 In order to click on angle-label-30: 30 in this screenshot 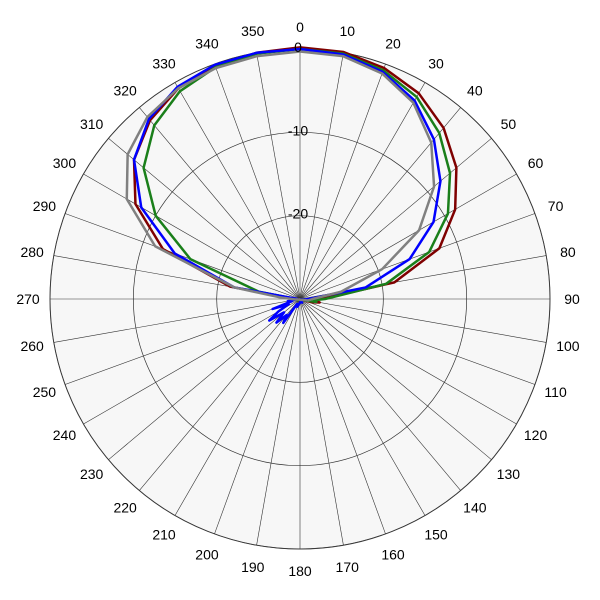, I will do `click(436, 63)`.